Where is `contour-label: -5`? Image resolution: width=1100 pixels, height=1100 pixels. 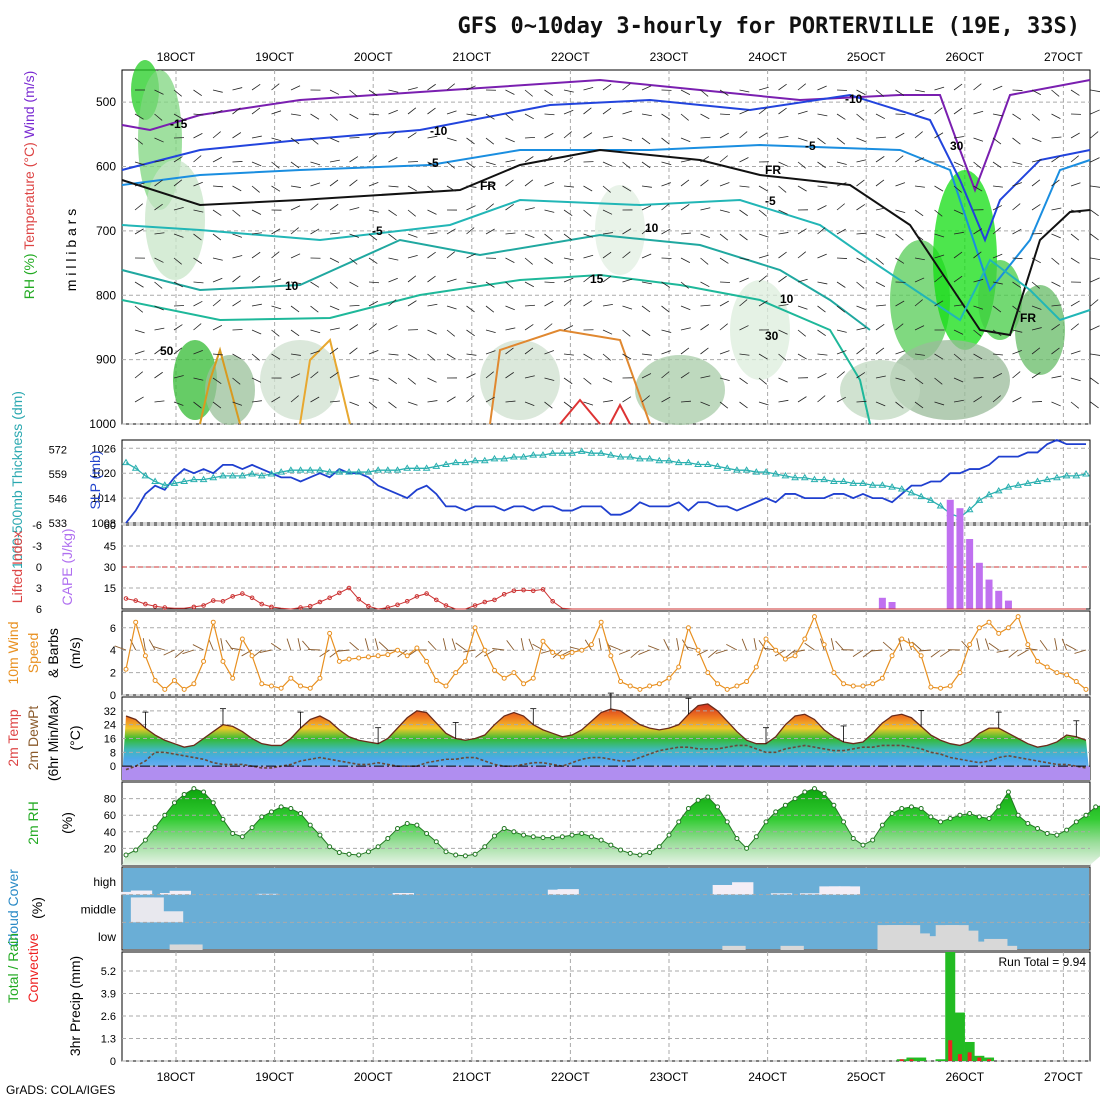
contour-label: -5 is located at coordinates (433, 163).